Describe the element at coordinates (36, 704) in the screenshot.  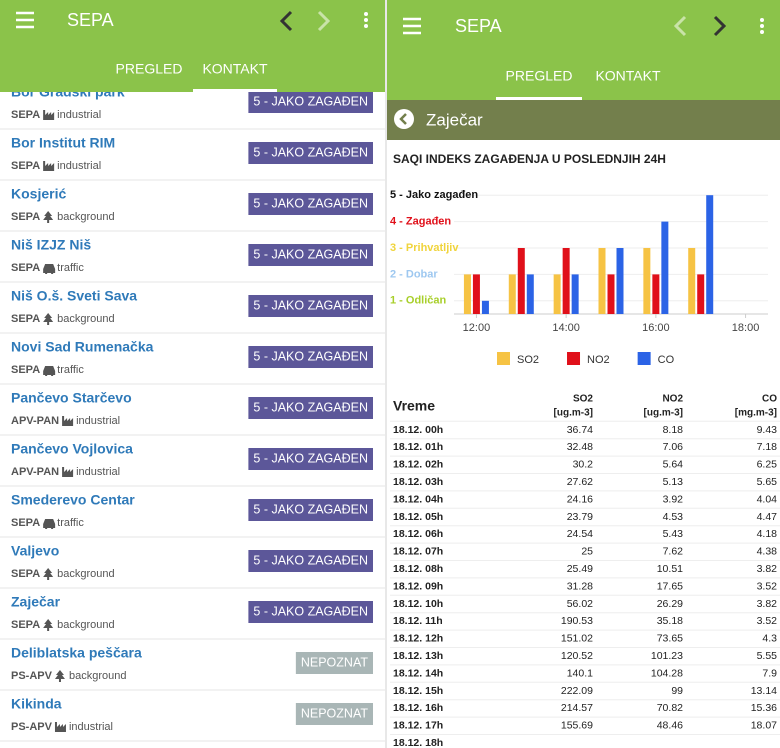
I see `station-name: Kikinda` at that location.